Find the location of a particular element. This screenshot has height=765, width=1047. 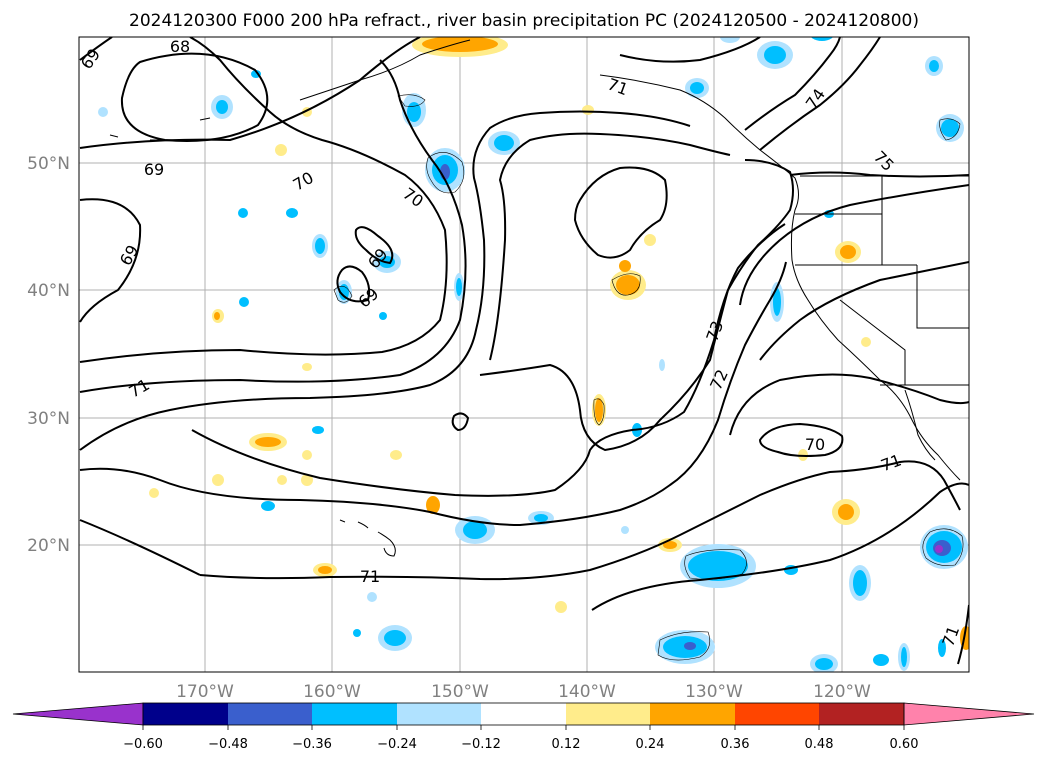

colorbar-tick-label: 0.24 is located at coordinates (650, 744).